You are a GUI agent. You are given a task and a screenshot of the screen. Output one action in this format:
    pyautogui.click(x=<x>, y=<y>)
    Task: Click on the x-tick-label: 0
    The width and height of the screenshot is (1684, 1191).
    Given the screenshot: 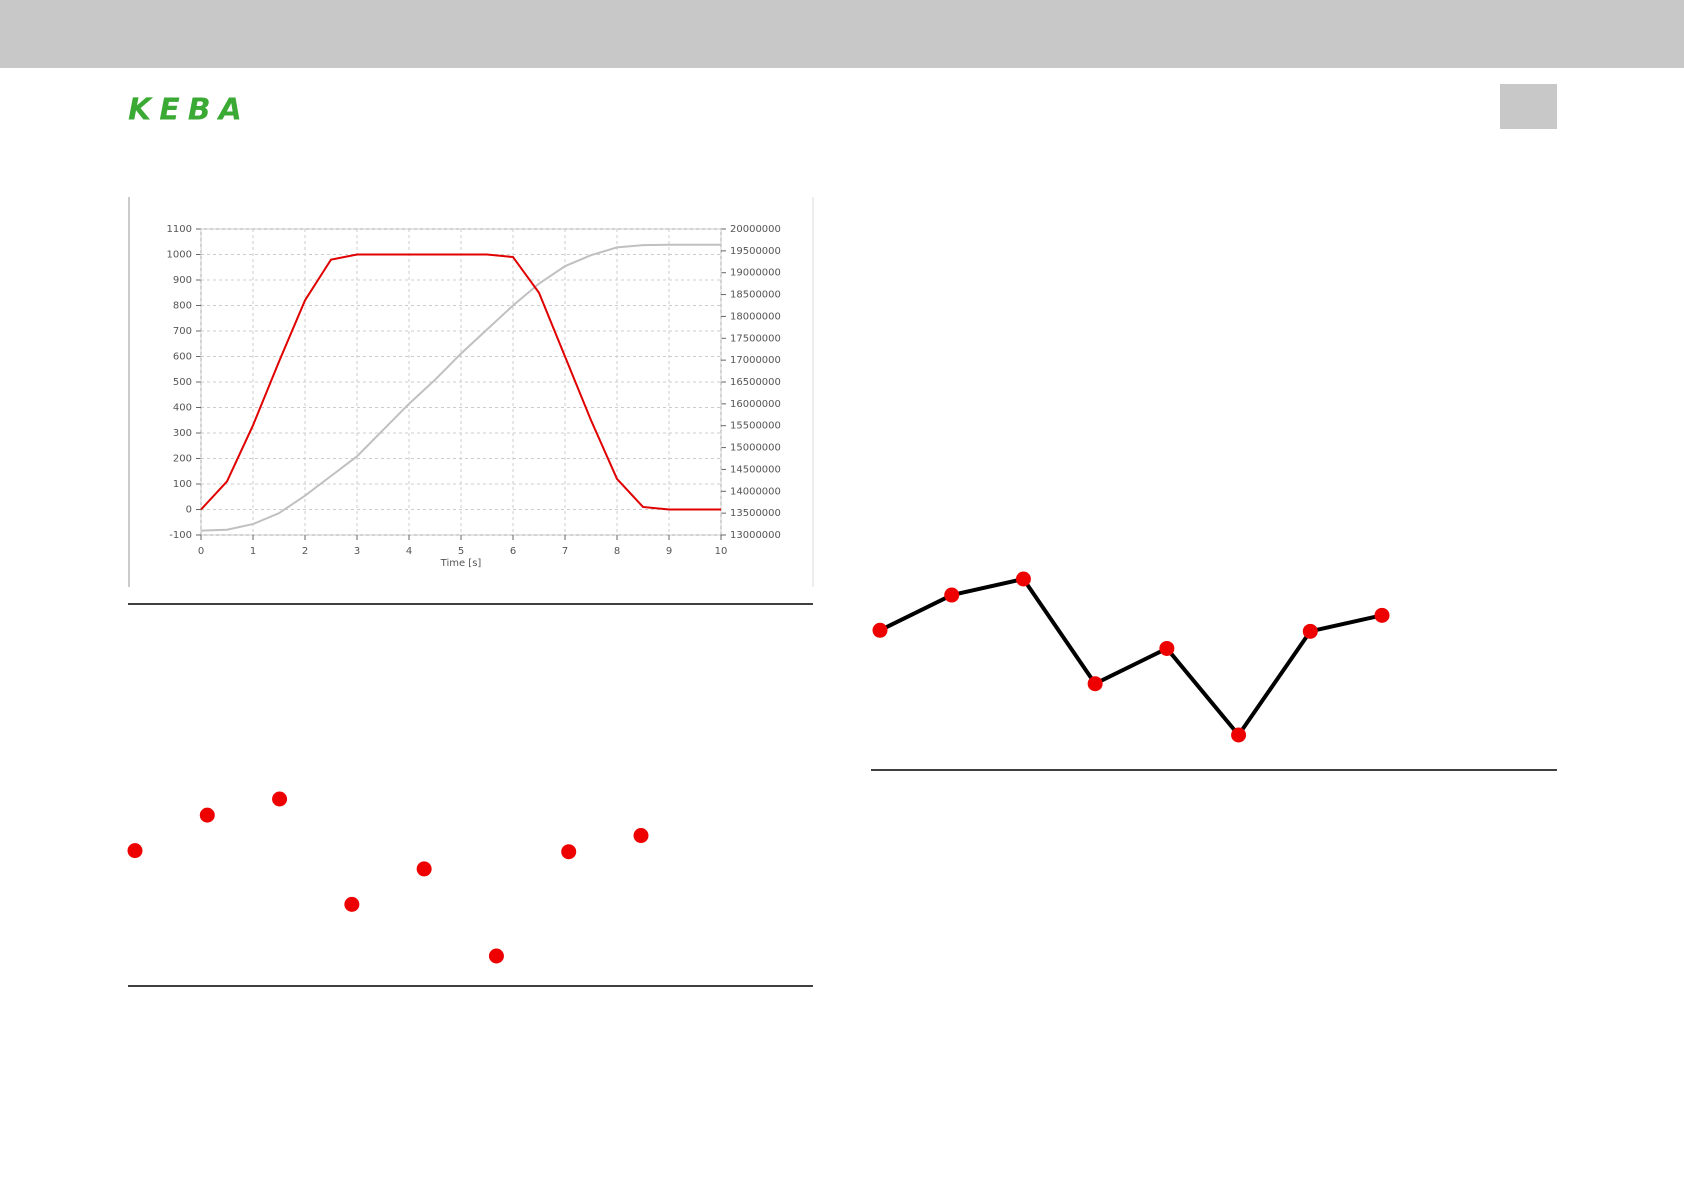 What is the action you would take?
    pyautogui.click(x=201, y=551)
    